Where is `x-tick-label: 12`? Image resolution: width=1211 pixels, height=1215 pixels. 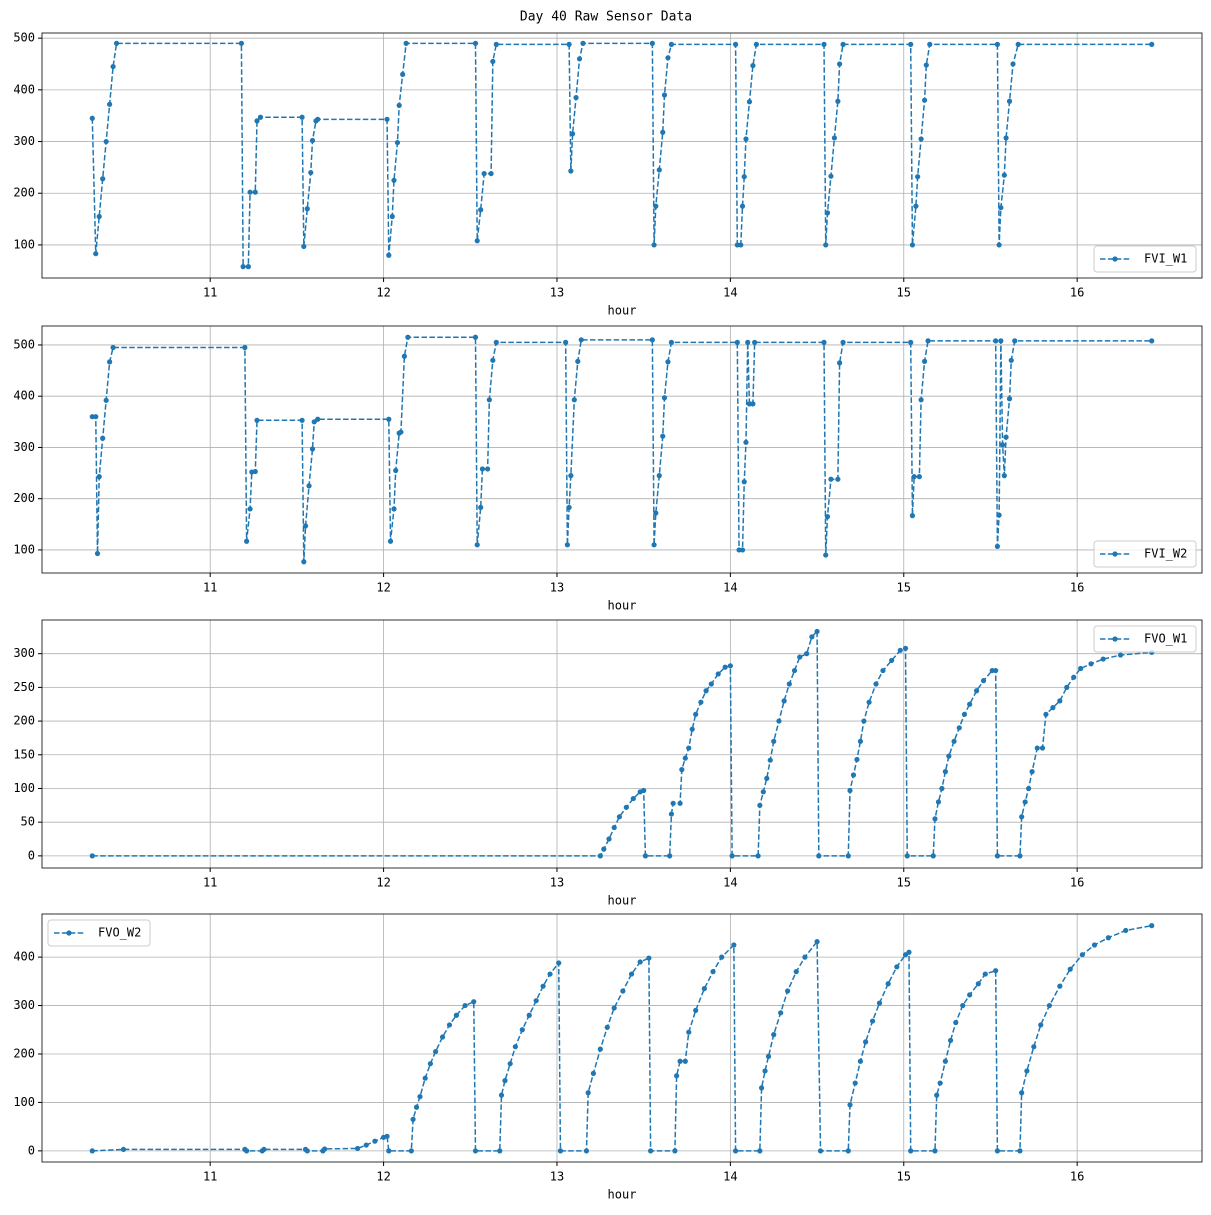
x-tick-label: 12 is located at coordinates (383, 588).